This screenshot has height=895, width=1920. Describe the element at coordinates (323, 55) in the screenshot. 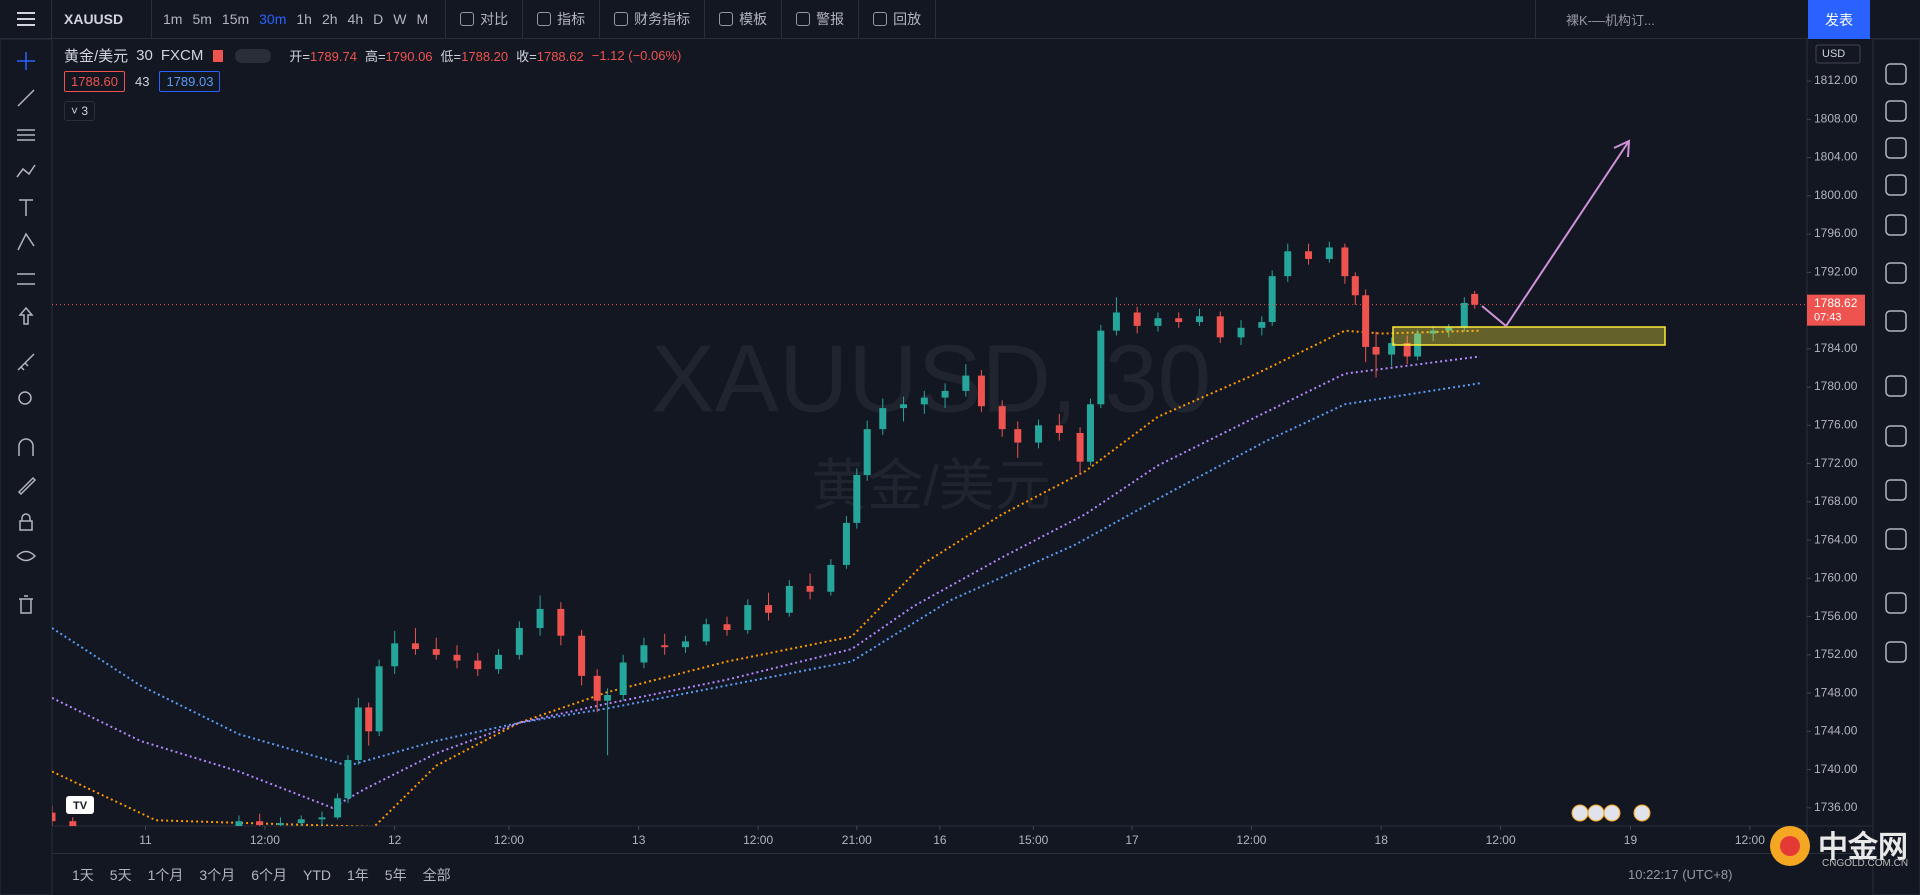

I see `ohlc-item: 开=1789.74` at that location.